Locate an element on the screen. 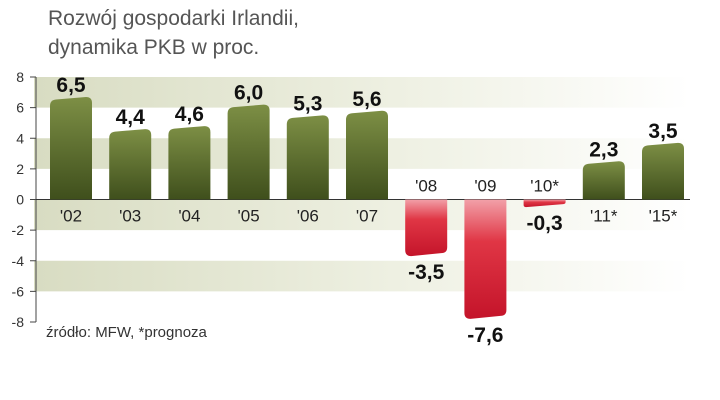  value-label: 5,3 is located at coordinates (307, 103).